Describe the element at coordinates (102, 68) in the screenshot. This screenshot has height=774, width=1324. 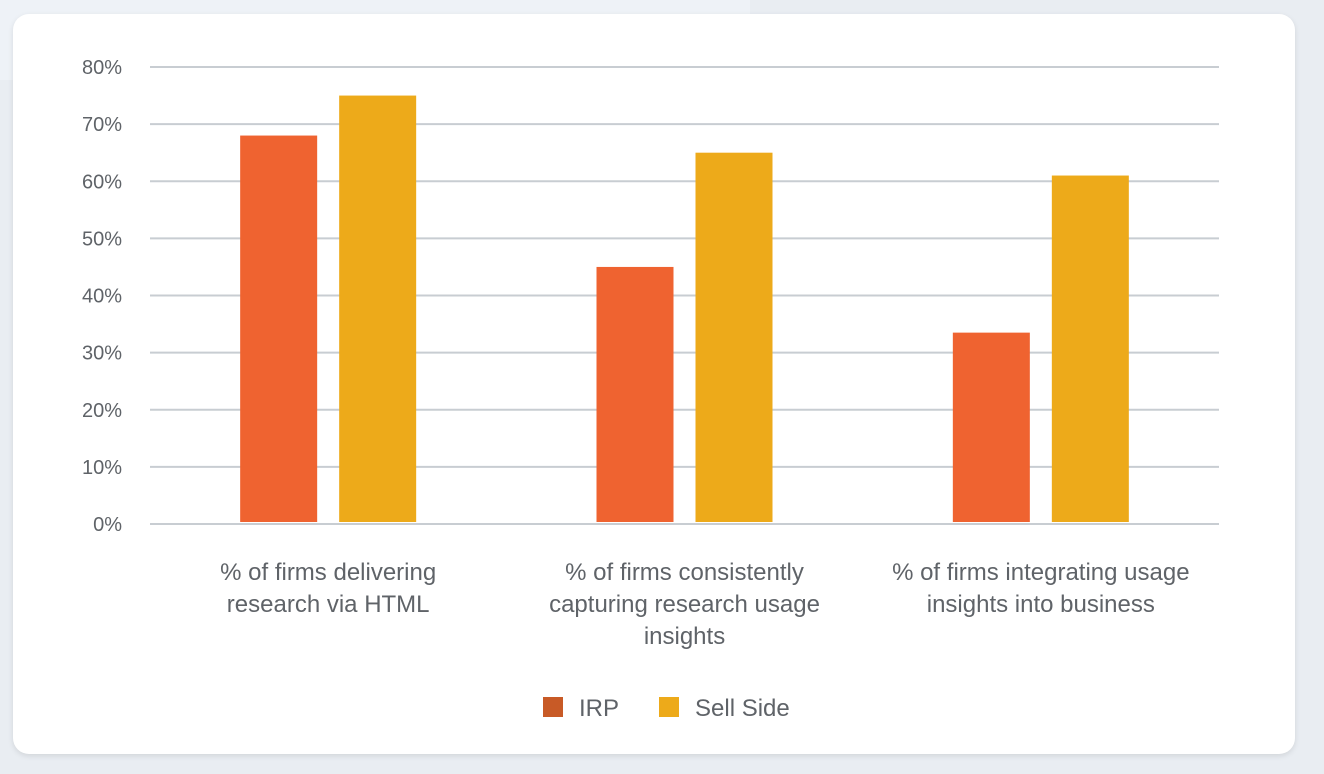
I see `y-tick-label: 80%` at that location.